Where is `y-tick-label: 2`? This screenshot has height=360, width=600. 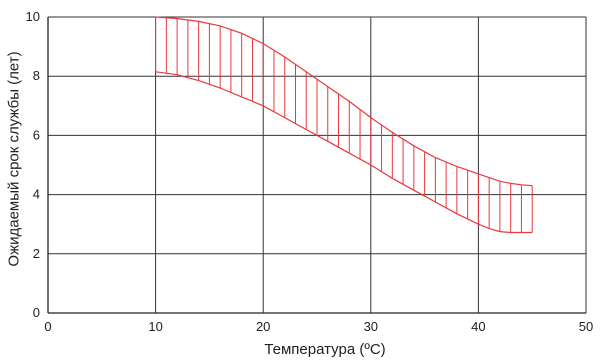
y-tick-label: 2 is located at coordinates (36, 253).